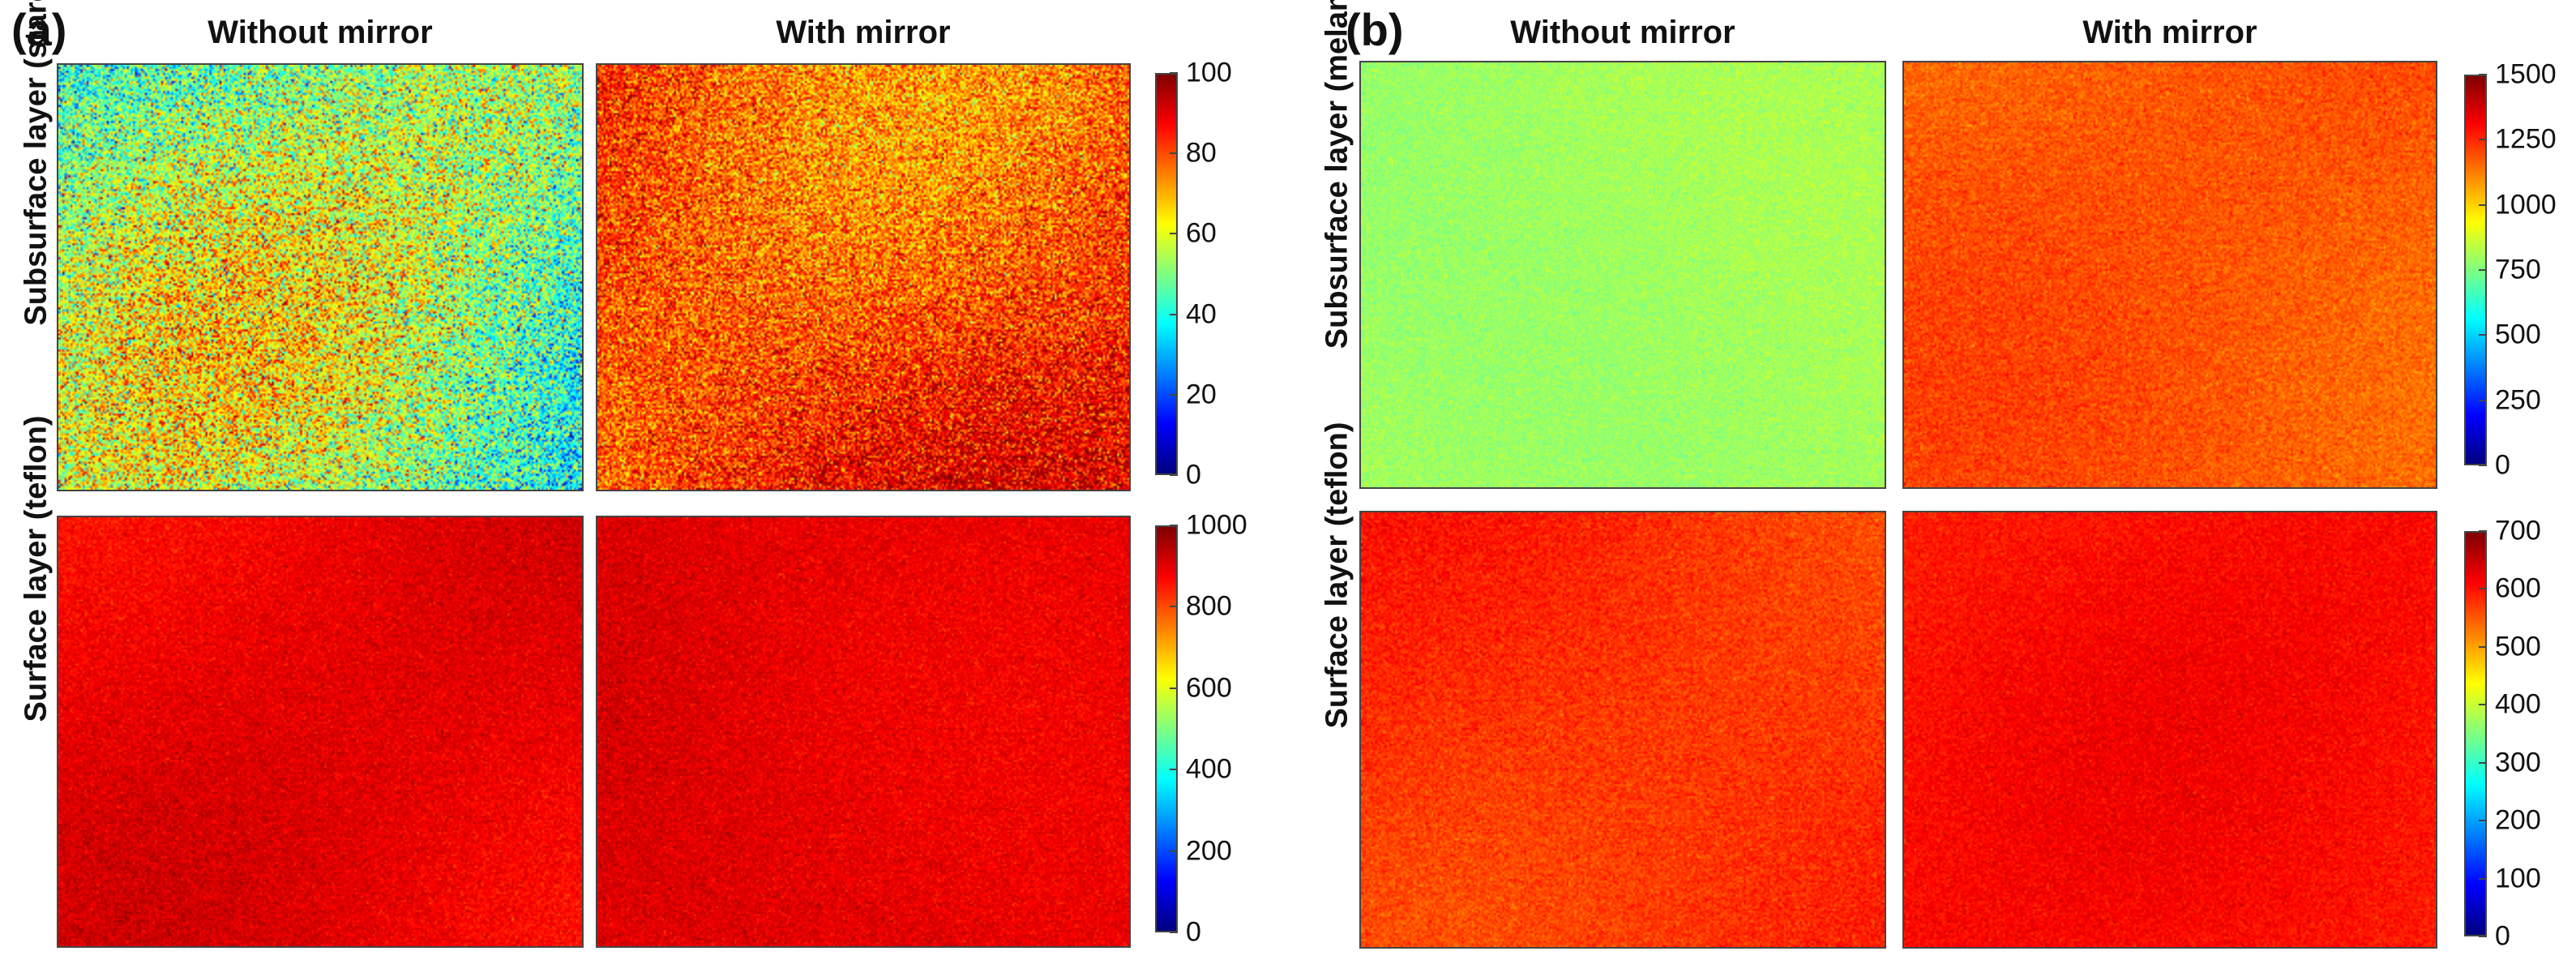  I want to click on colorbar-tick-label: 700, so click(2518, 530).